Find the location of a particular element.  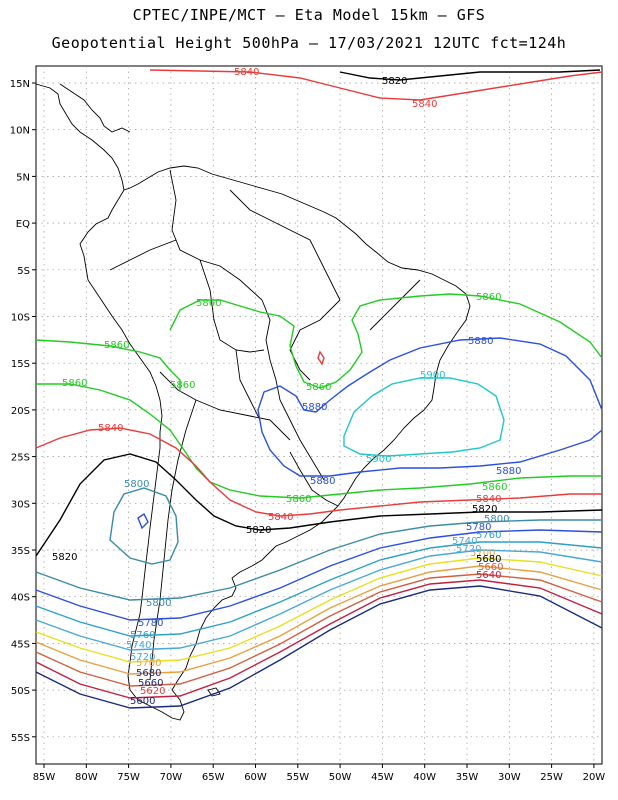

label-5660-a: 5660 is located at coordinates (490, 567).